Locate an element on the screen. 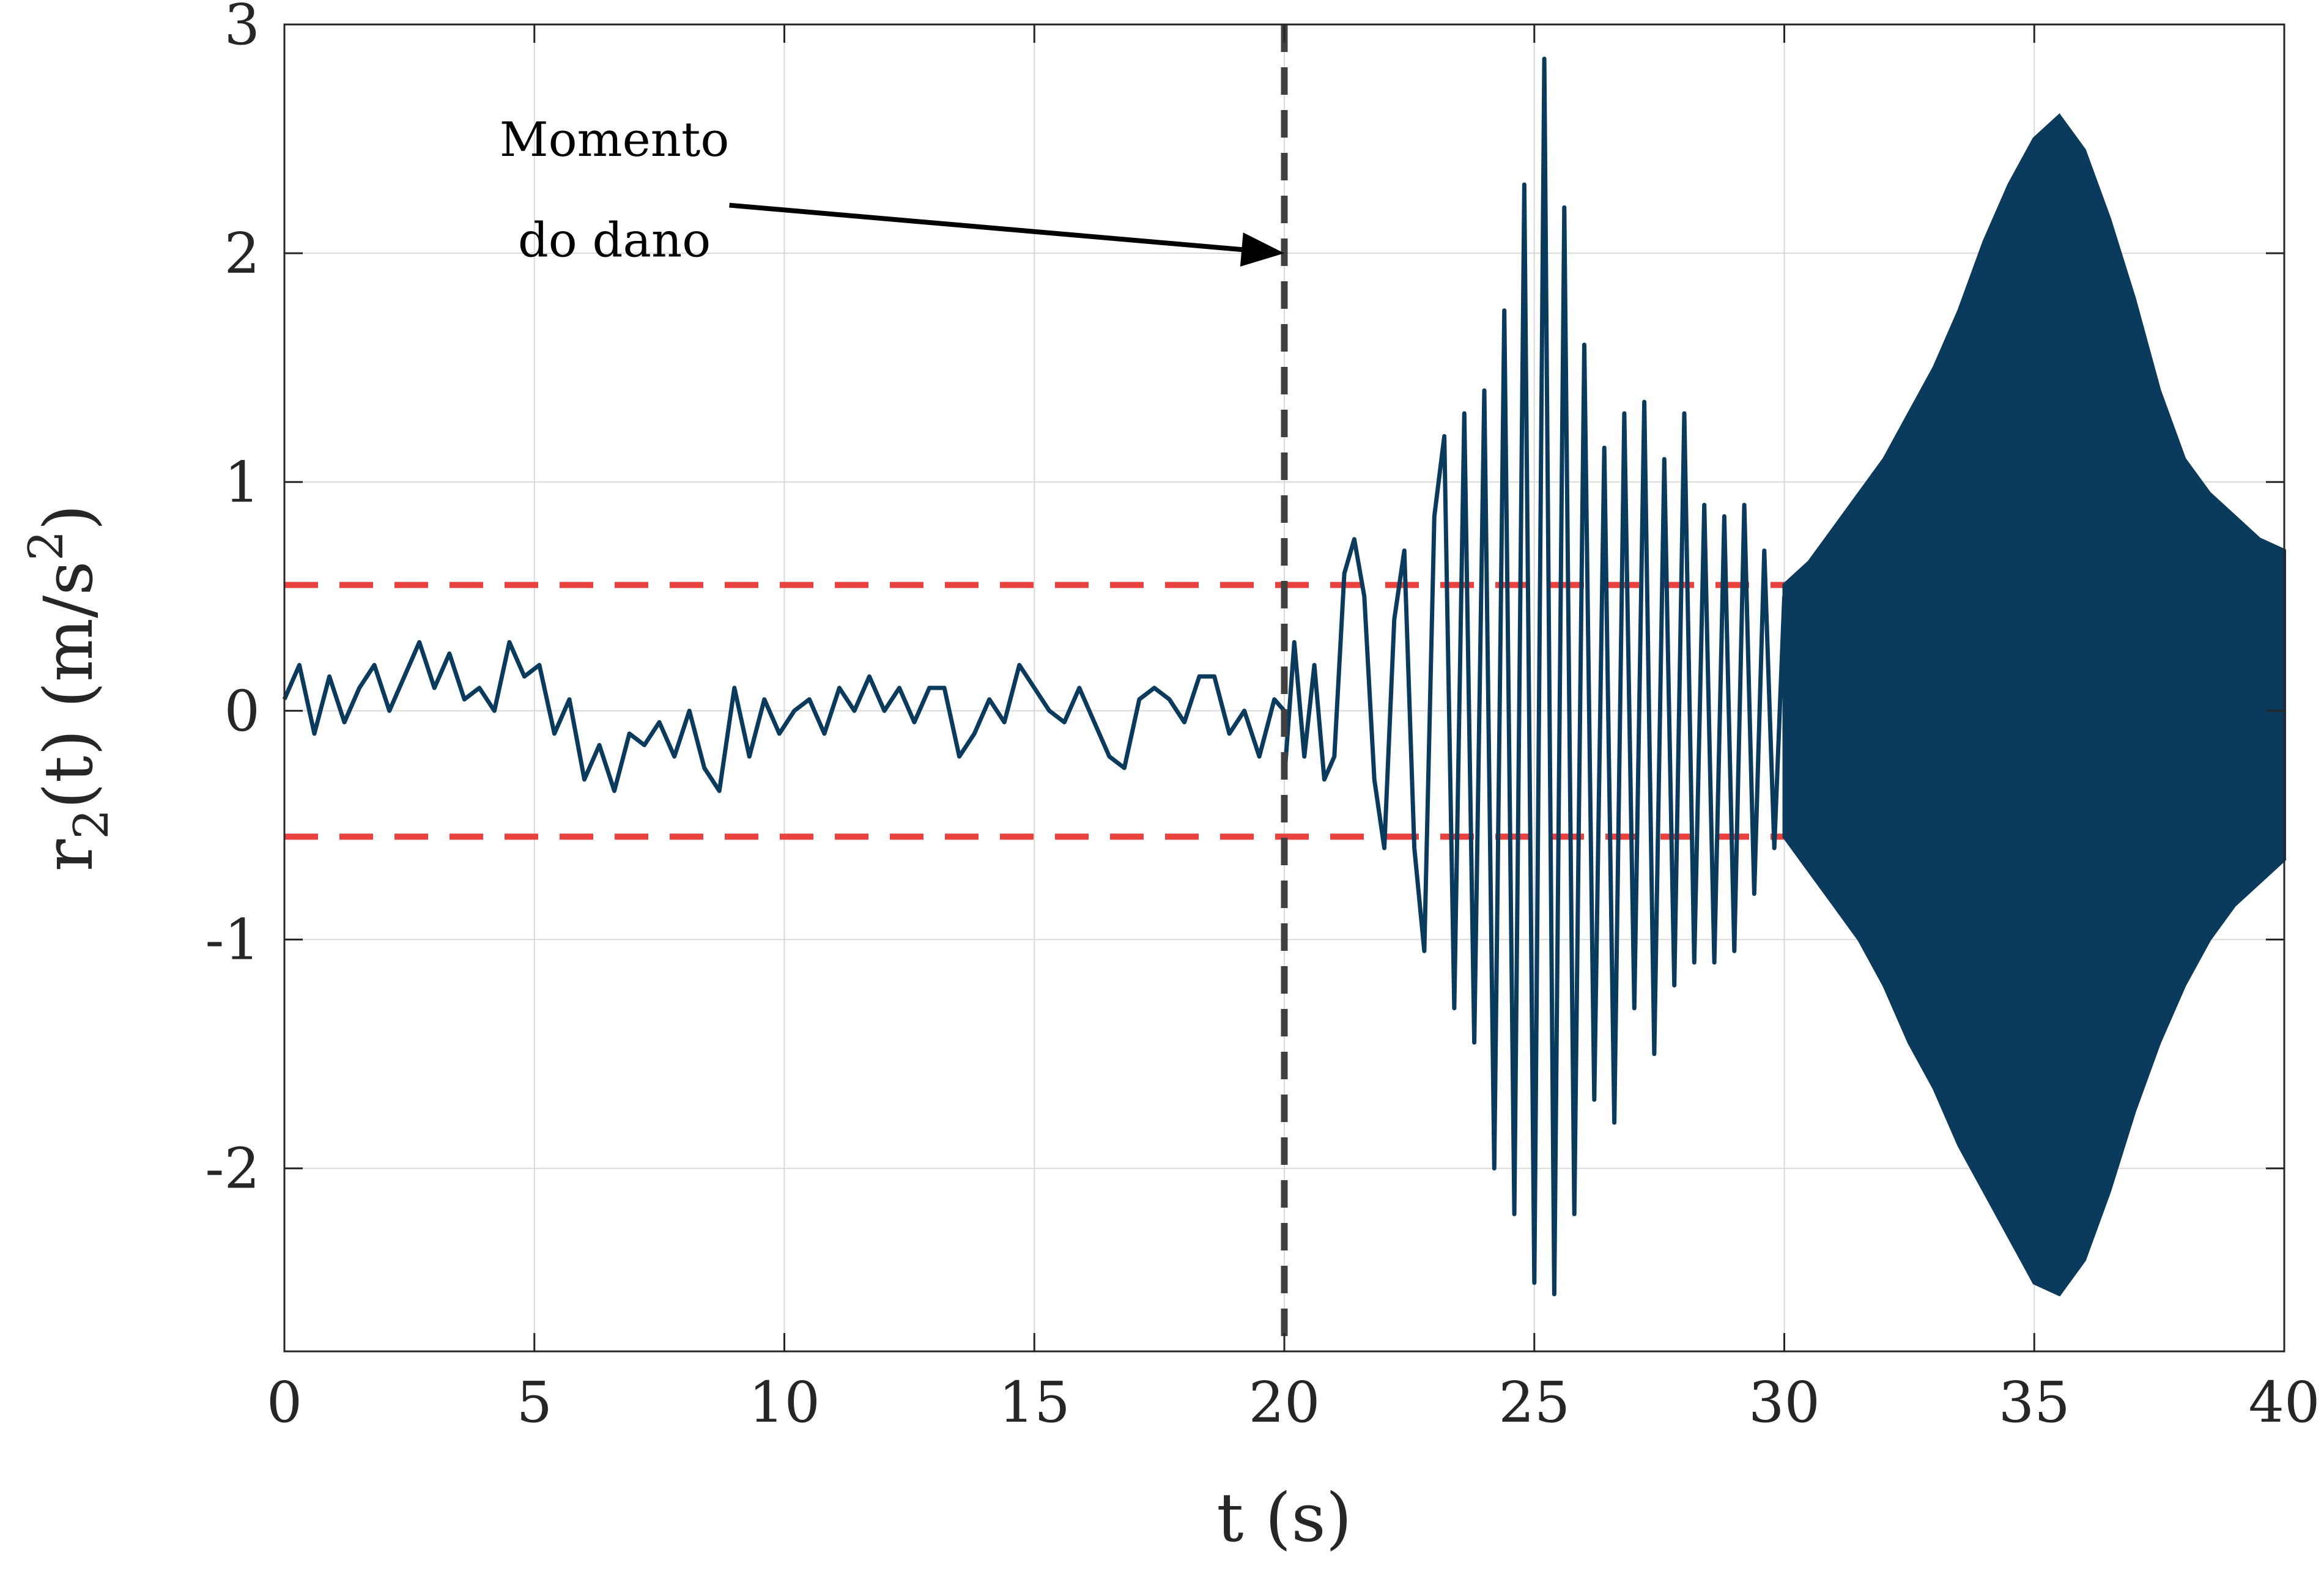  annotation-line-1: Momento is located at coordinates (615, 140).